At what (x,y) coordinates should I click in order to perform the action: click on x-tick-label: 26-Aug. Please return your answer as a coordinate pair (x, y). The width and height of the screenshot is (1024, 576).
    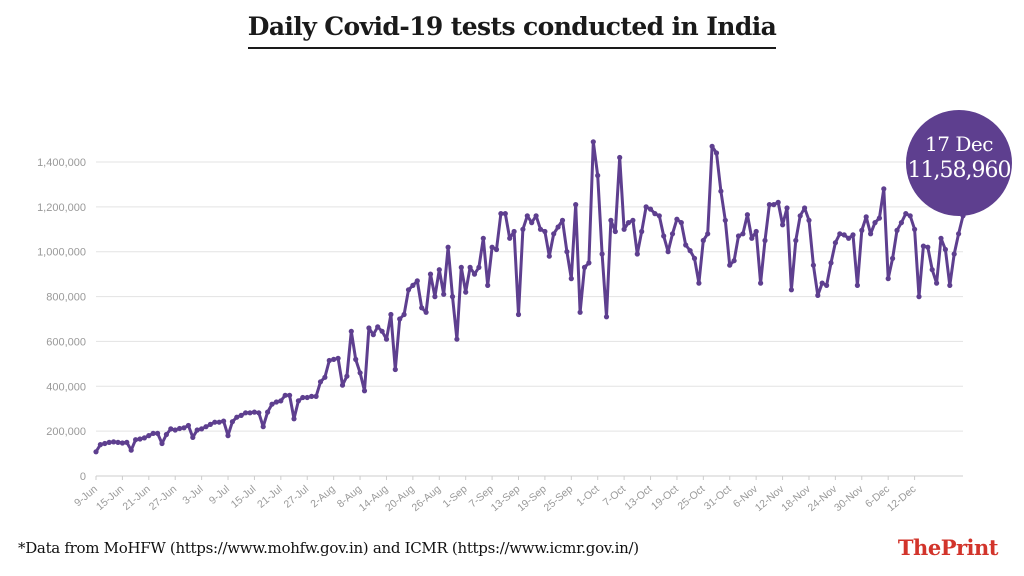
    Looking at the image, I should click on (427, 498).